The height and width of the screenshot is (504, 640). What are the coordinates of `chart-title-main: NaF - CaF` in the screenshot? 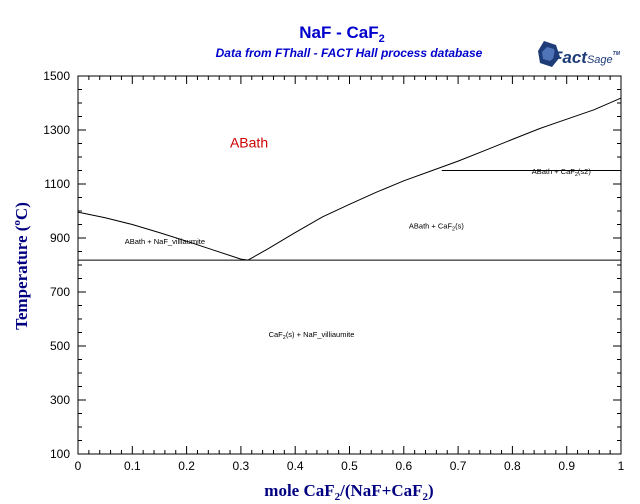 It's located at (338, 32).